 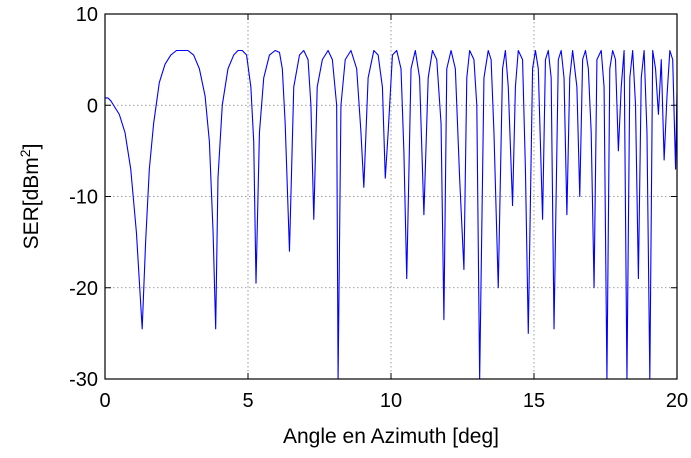 What do you see at coordinates (534, 401) in the screenshot?
I see `x-tick-label: 15` at bounding box center [534, 401].